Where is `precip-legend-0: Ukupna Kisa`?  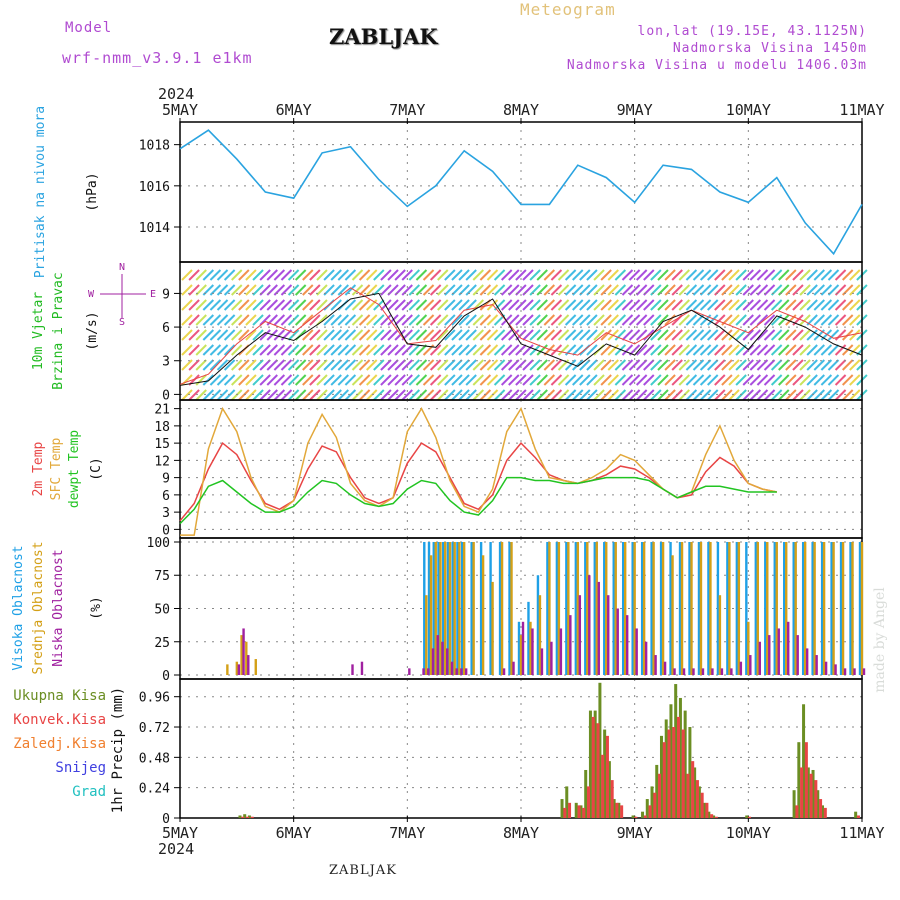 precip-legend-0: Ukupna Kisa is located at coordinates (59, 696).